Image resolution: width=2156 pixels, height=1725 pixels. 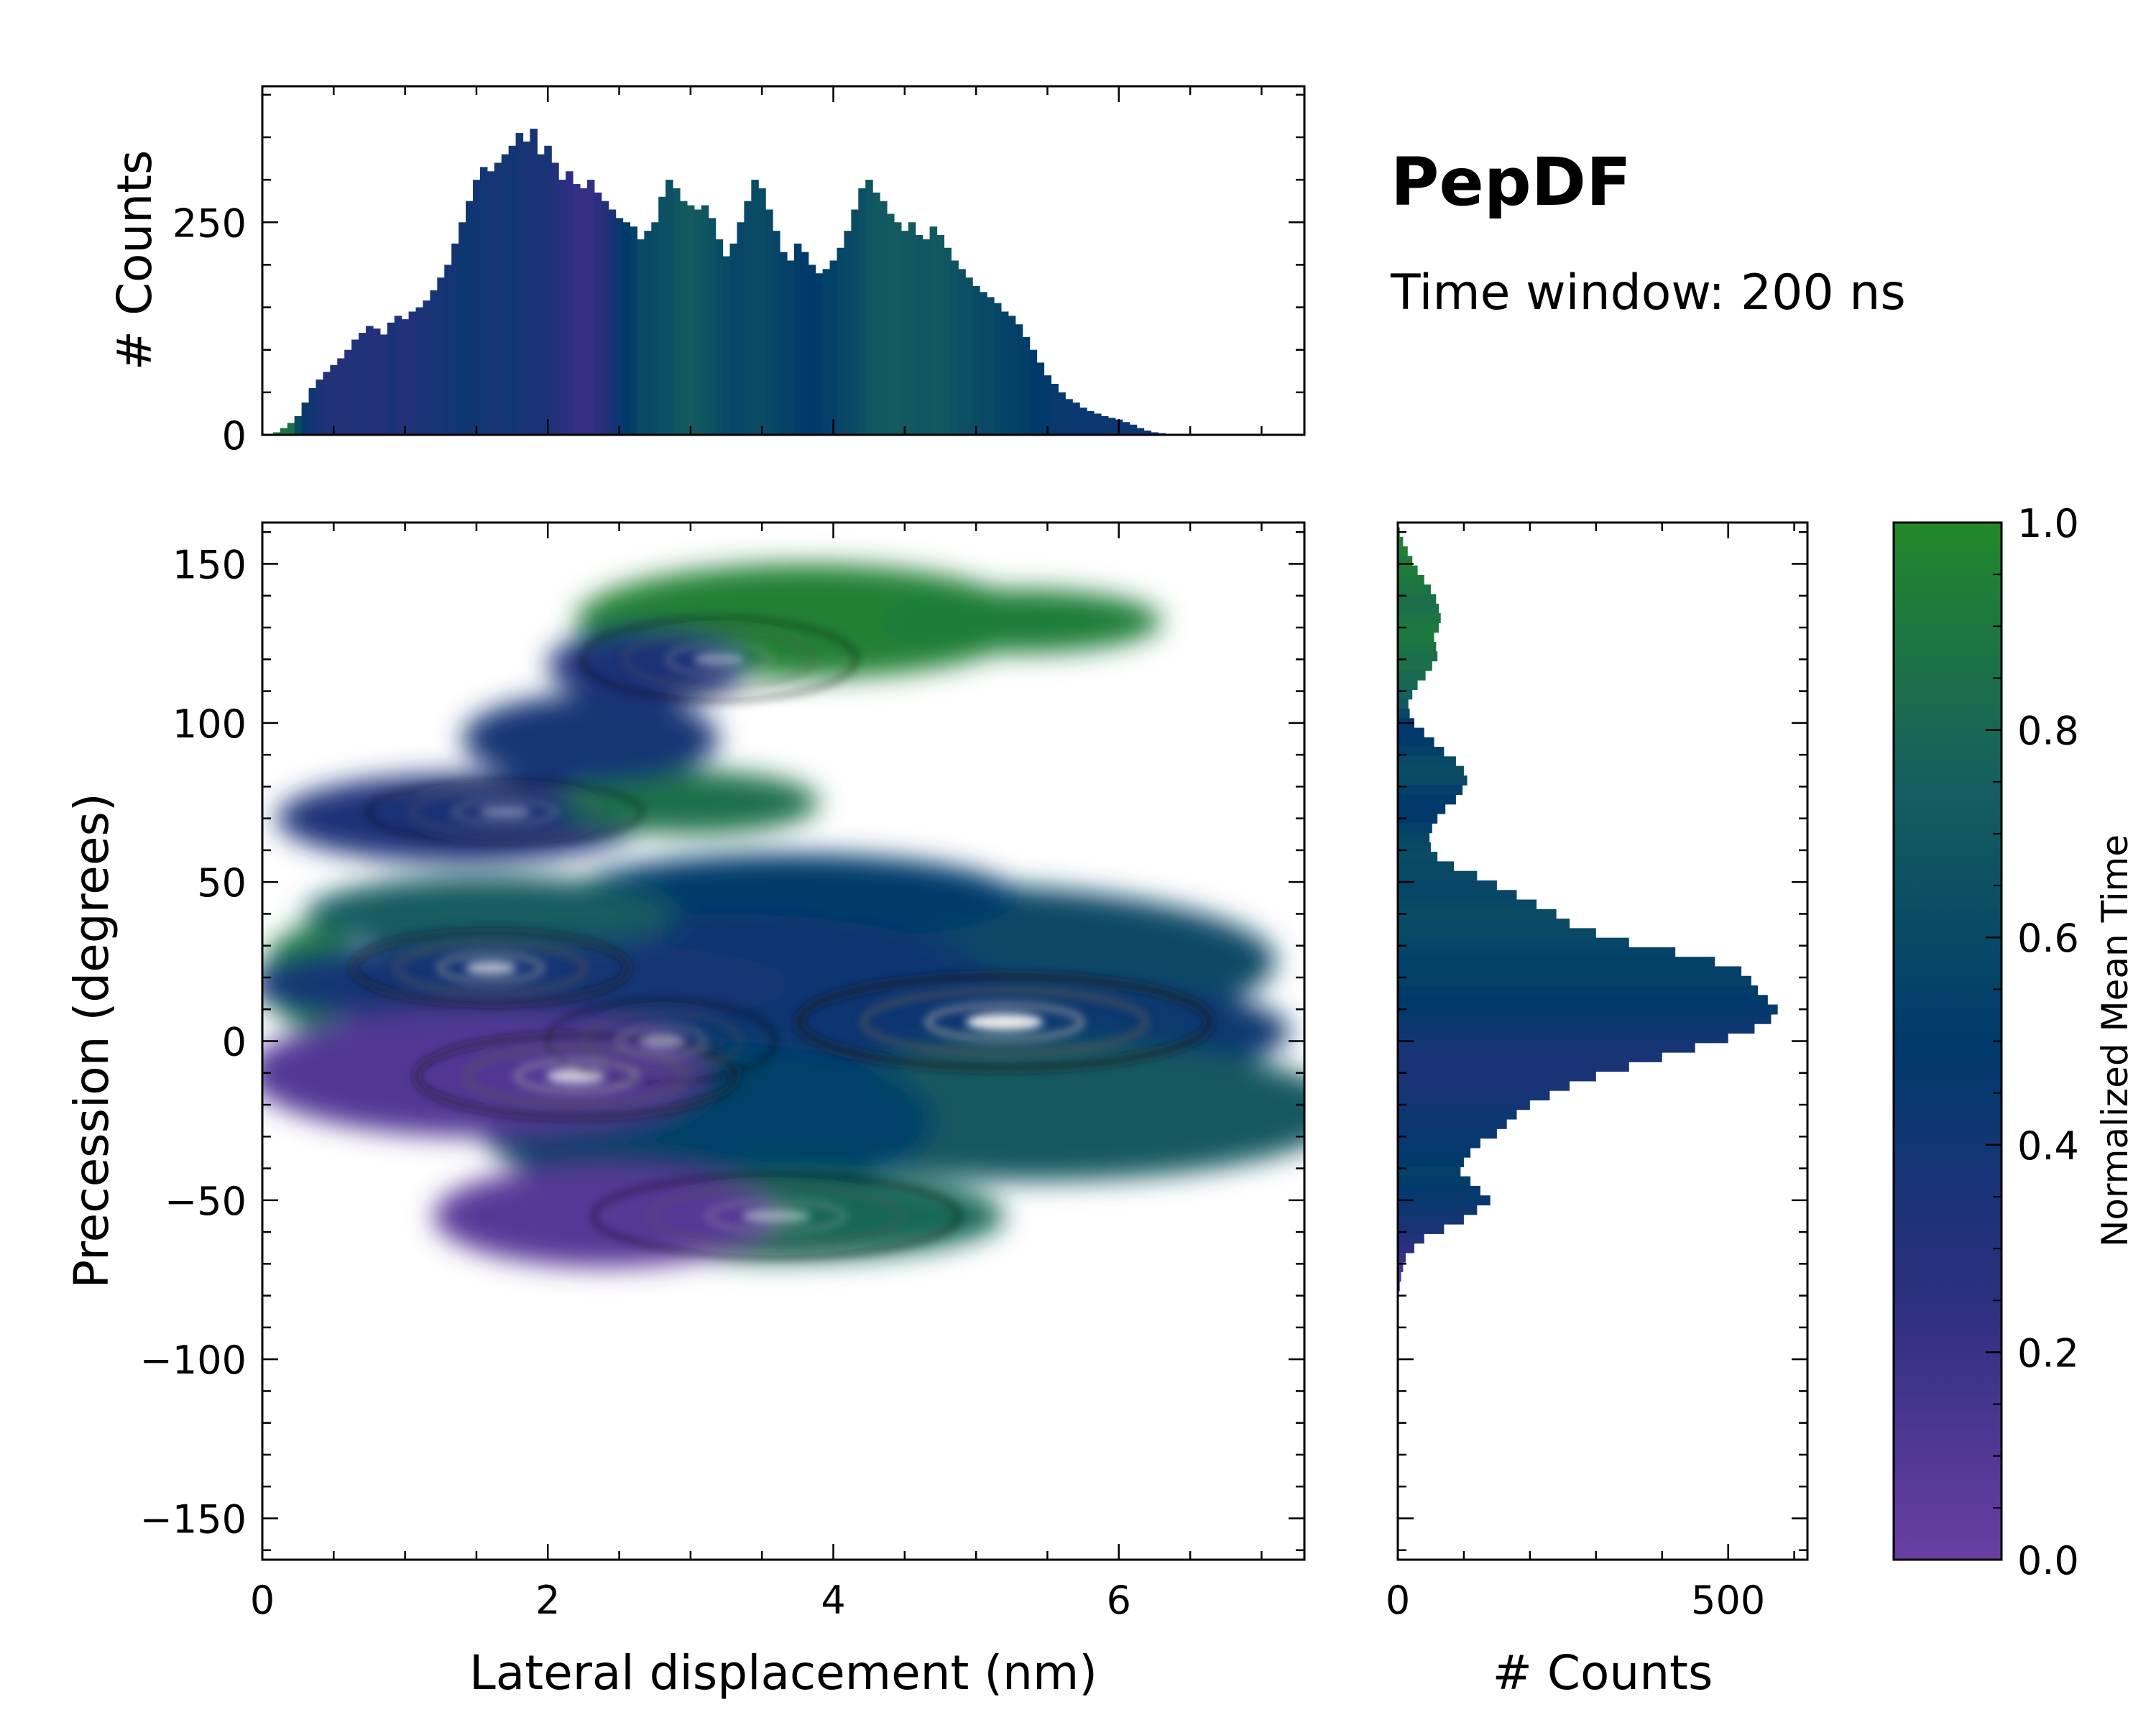 What do you see at coordinates (719, 282) in the screenshot?
I see `top-histogram-bars` at bounding box center [719, 282].